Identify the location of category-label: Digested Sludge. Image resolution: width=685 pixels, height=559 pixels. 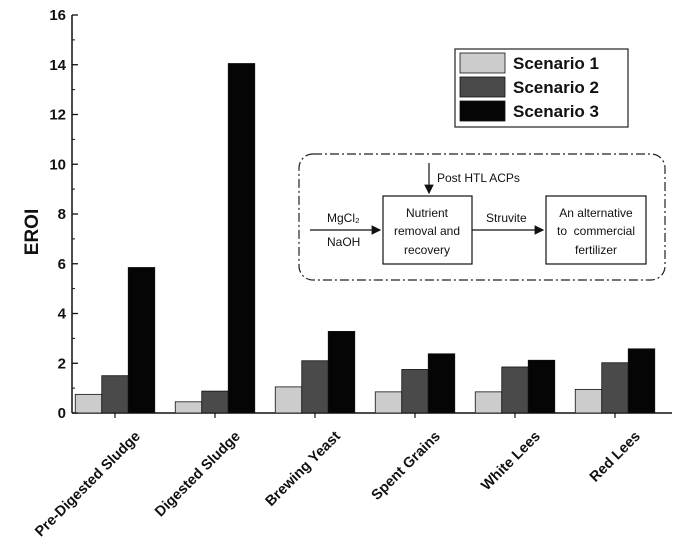
(198, 475).